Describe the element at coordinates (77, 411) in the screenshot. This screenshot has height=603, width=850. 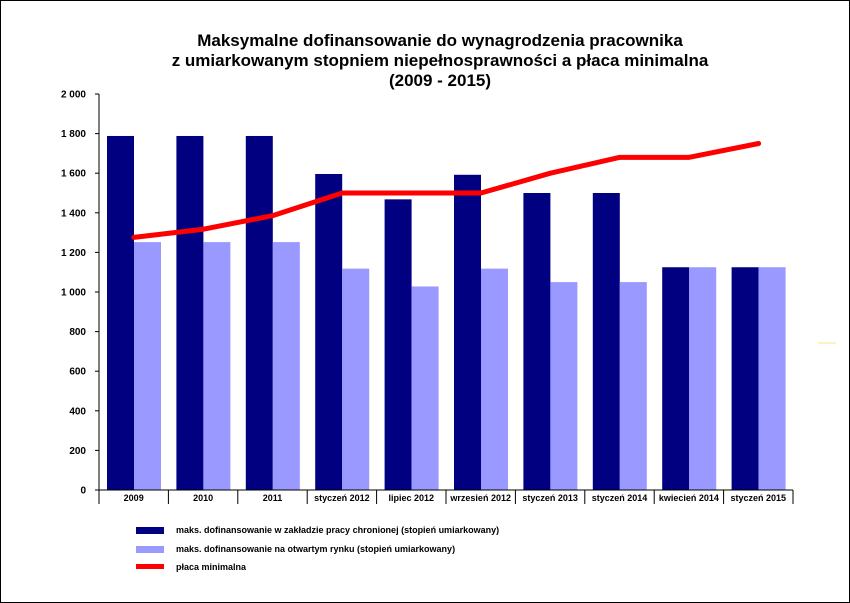
I see `y-tick-label: 400` at that location.